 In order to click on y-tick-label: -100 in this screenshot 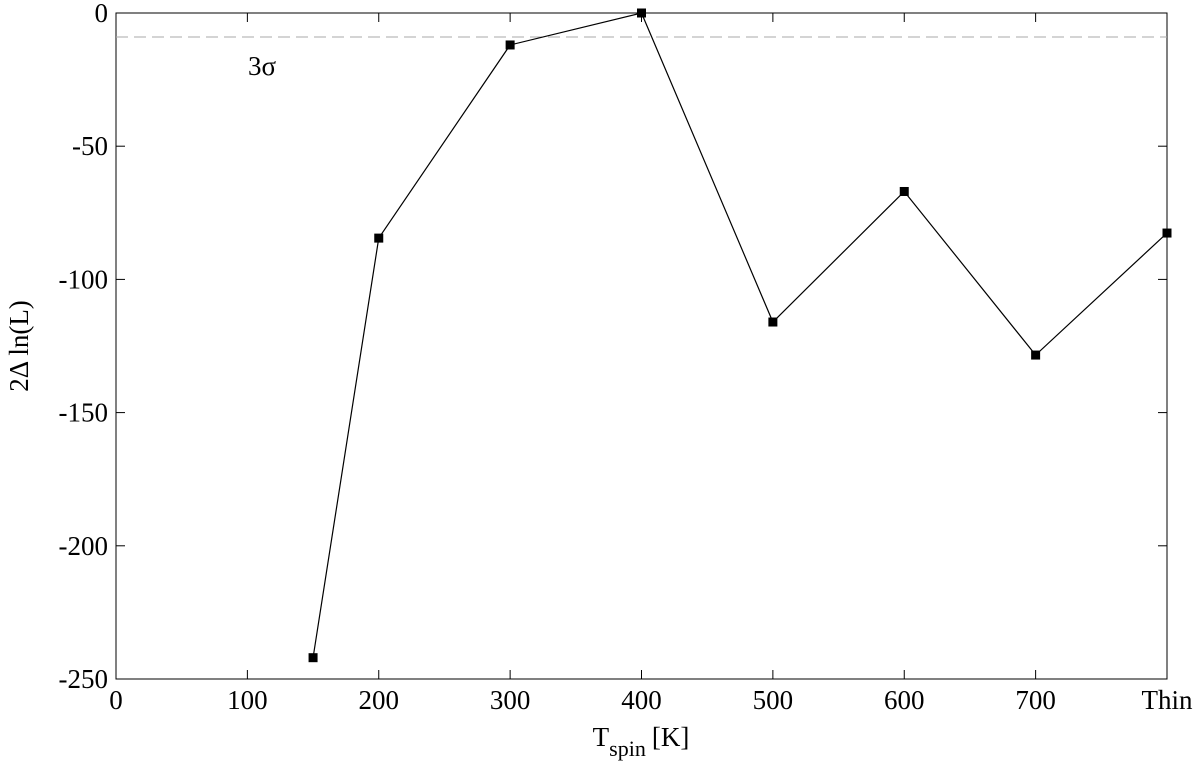, I will do `click(84, 279)`.